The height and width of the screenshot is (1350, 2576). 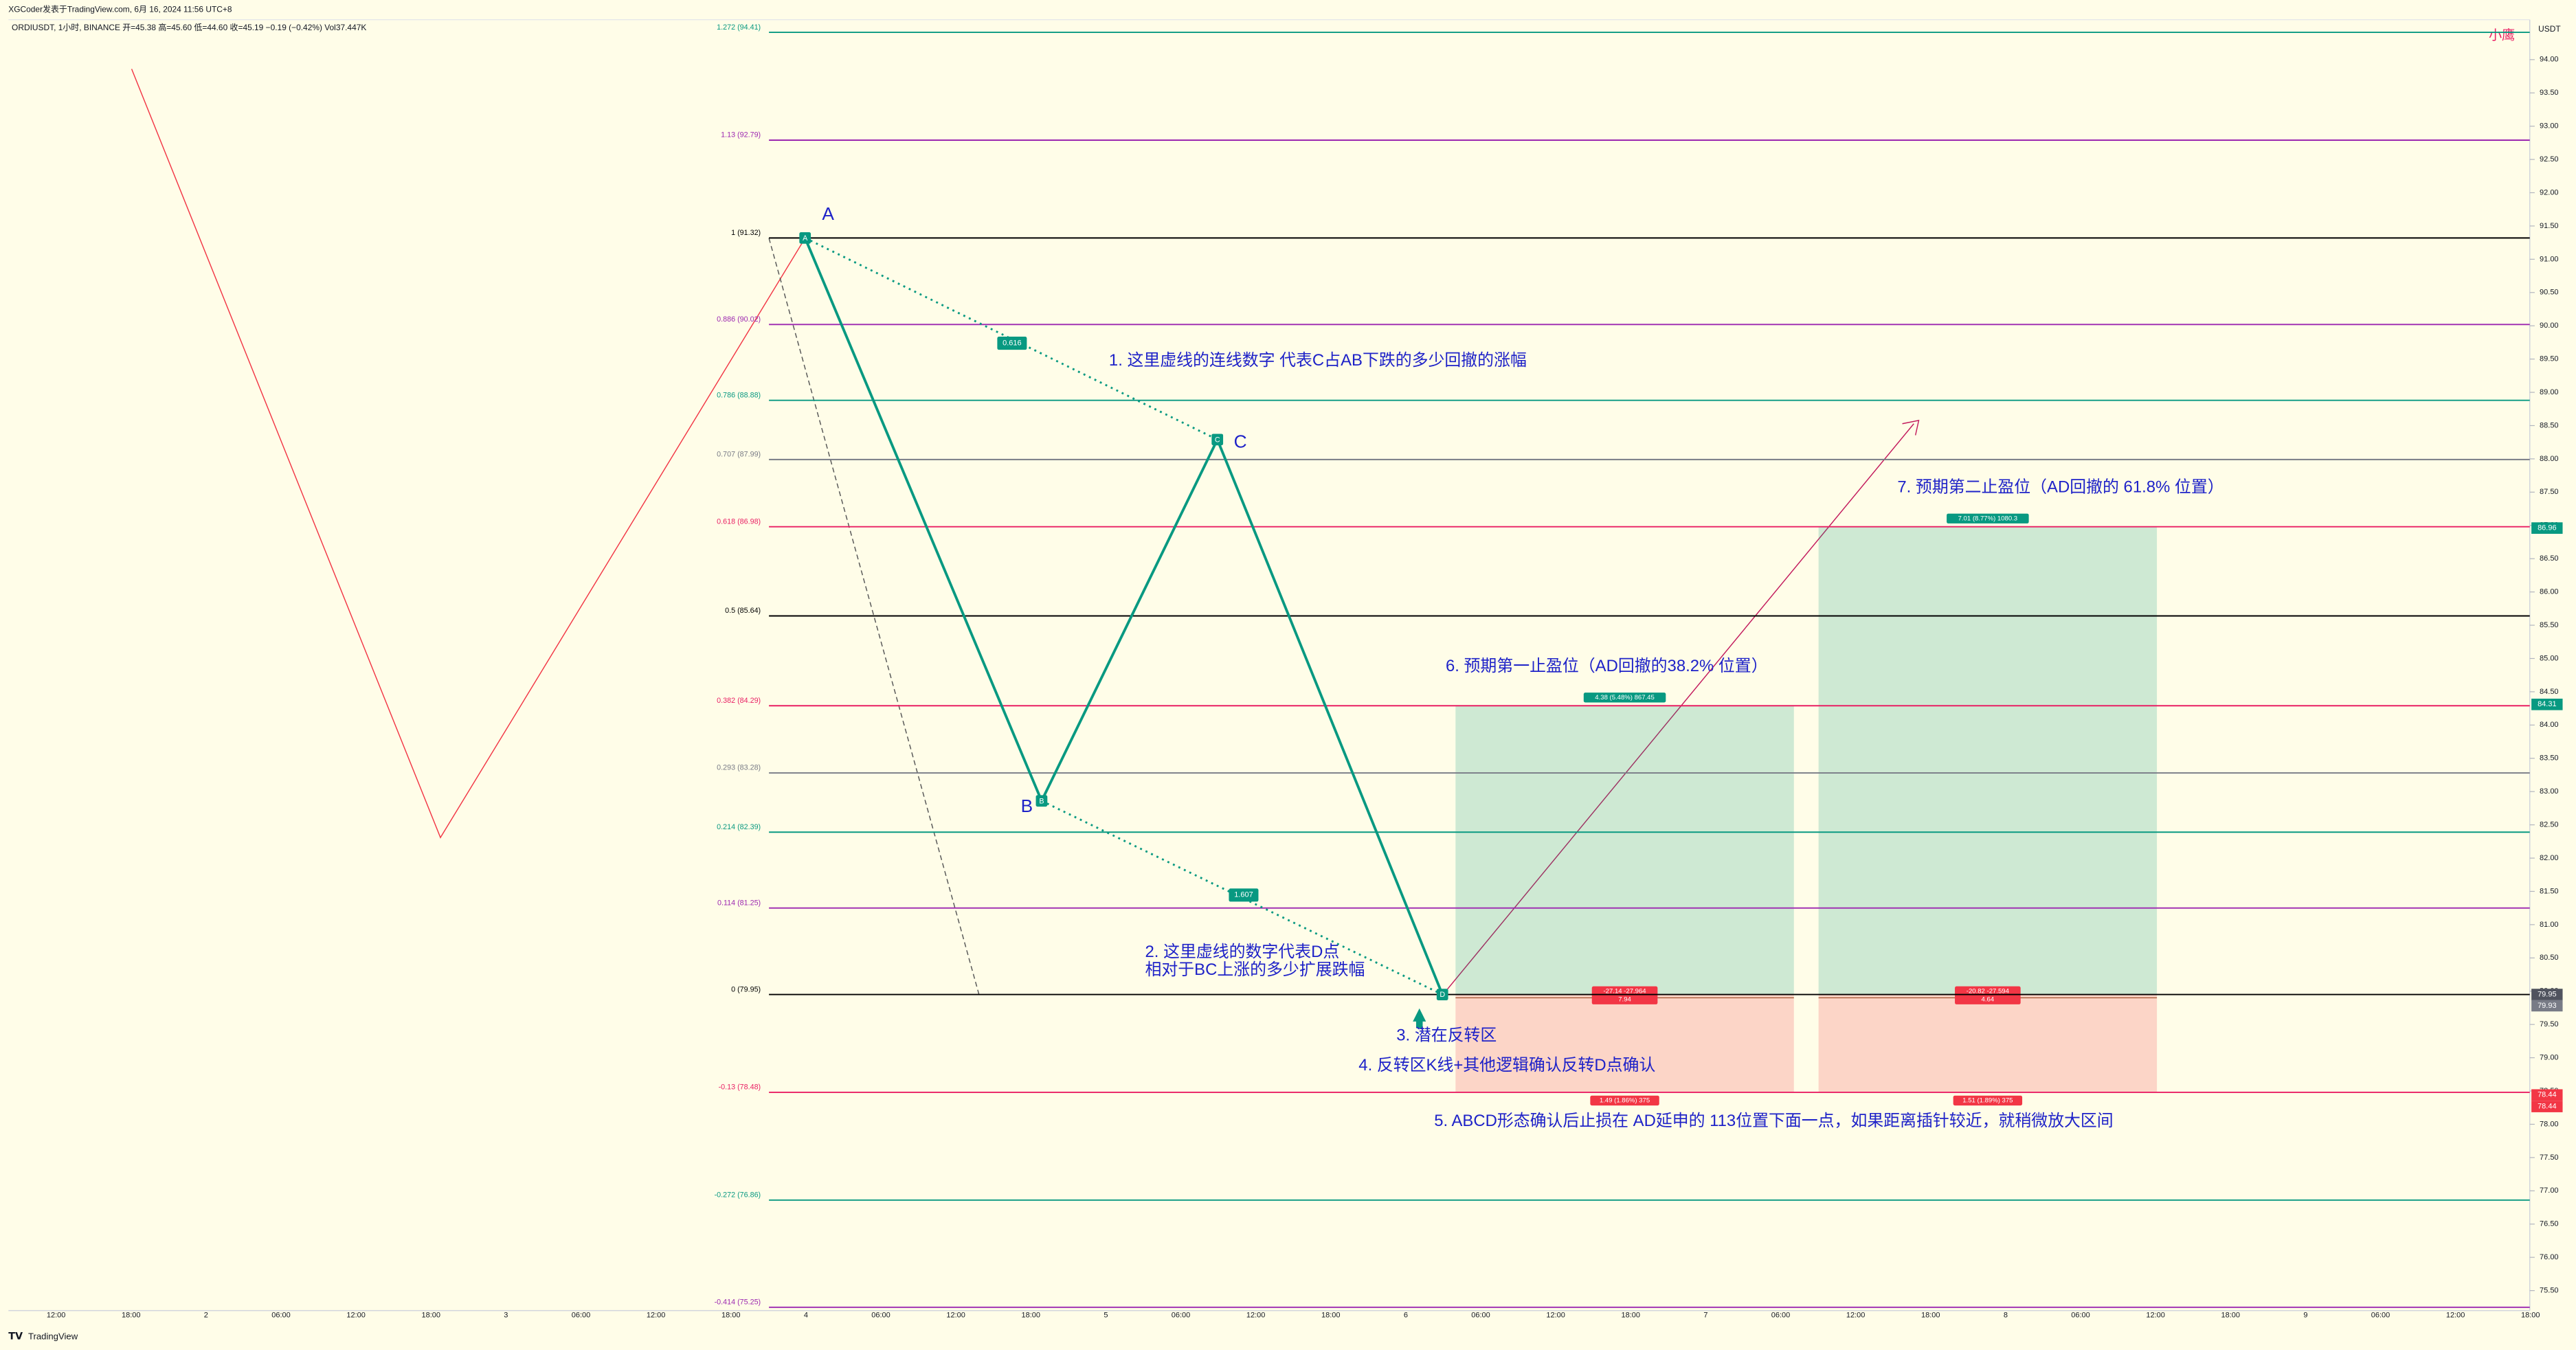 I want to click on author-tag: 小鹰, so click(x=2502, y=35).